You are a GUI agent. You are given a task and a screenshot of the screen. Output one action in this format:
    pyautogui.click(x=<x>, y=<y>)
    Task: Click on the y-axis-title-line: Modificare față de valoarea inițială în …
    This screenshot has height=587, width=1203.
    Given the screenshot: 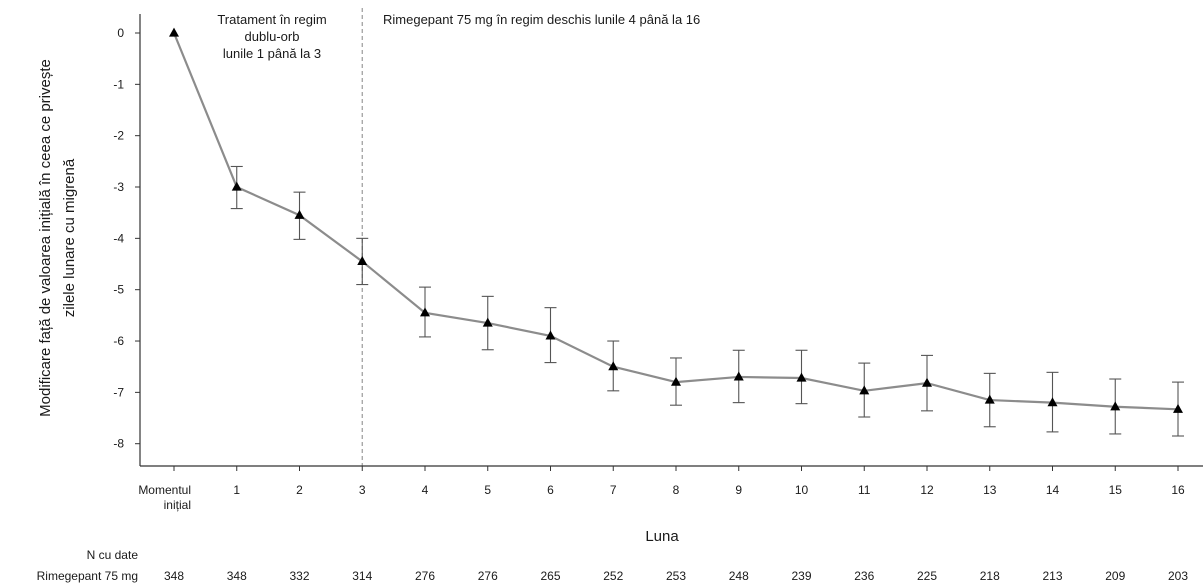 What is the action you would take?
    pyautogui.click(x=45, y=238)
    